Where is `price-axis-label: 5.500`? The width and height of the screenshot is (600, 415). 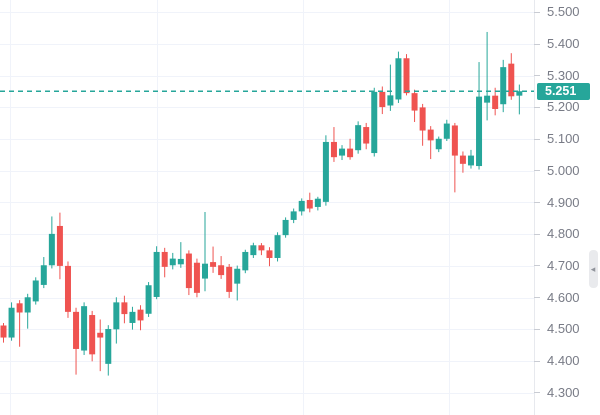
price-axis-label: 5.500 is located at coordinates (563, 12).